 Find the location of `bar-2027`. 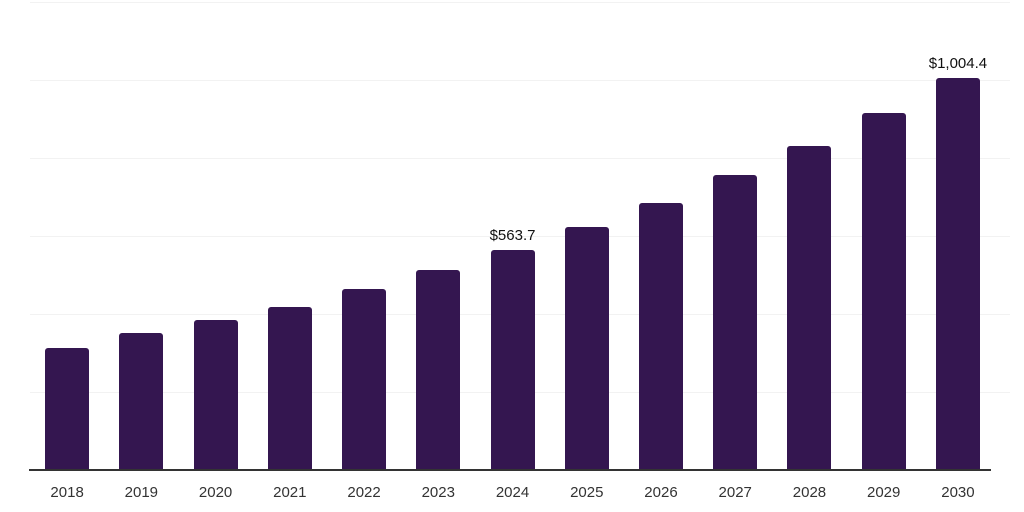

bar-2027 is located at coordinates (735, 322).